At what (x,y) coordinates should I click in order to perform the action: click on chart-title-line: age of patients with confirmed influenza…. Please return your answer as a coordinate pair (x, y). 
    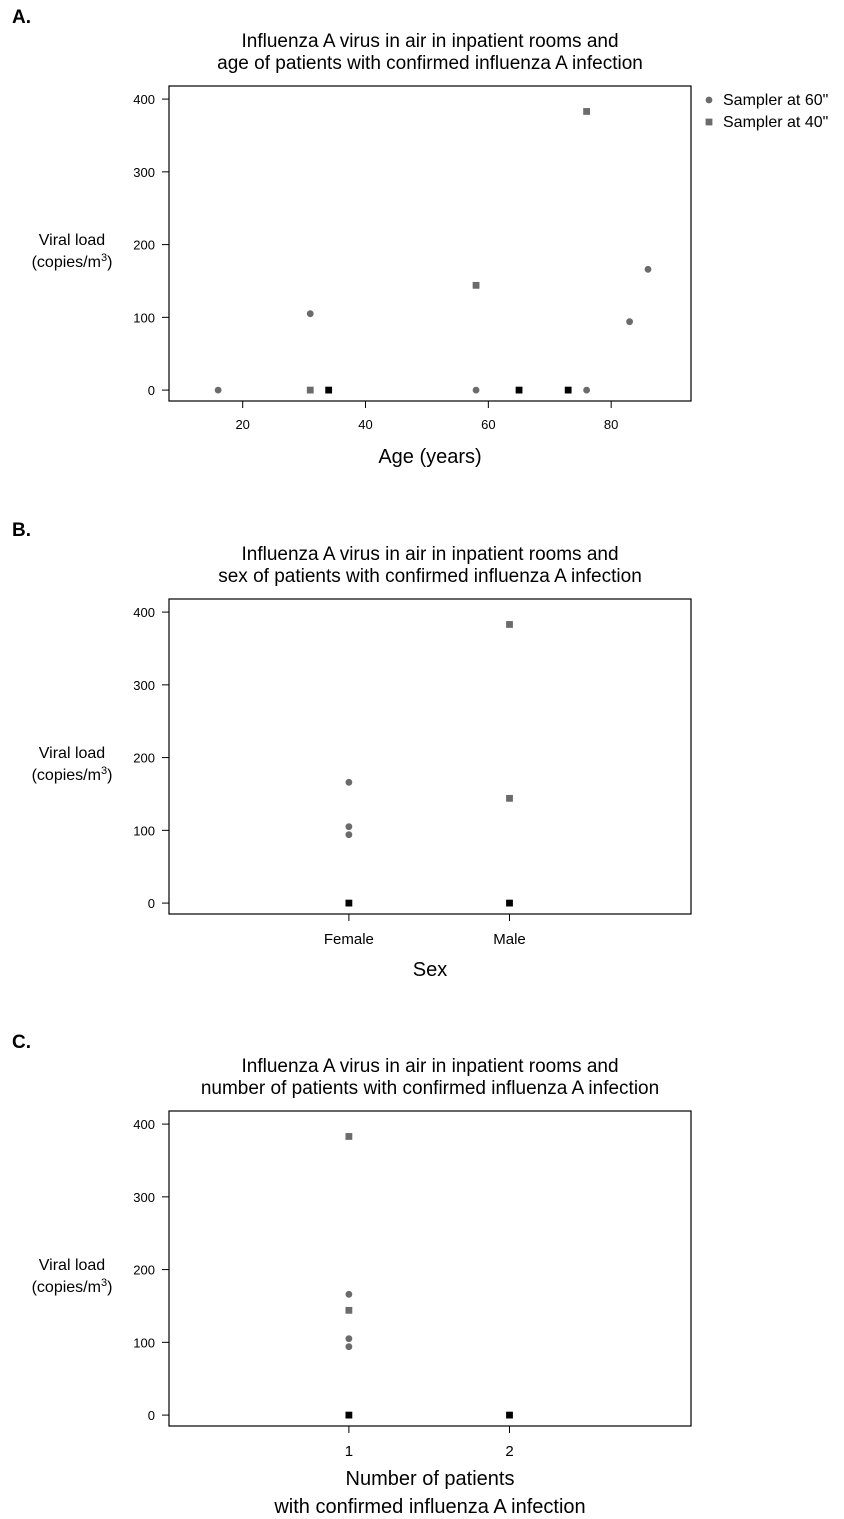
    Looking at the image, I should click on (430, 63).